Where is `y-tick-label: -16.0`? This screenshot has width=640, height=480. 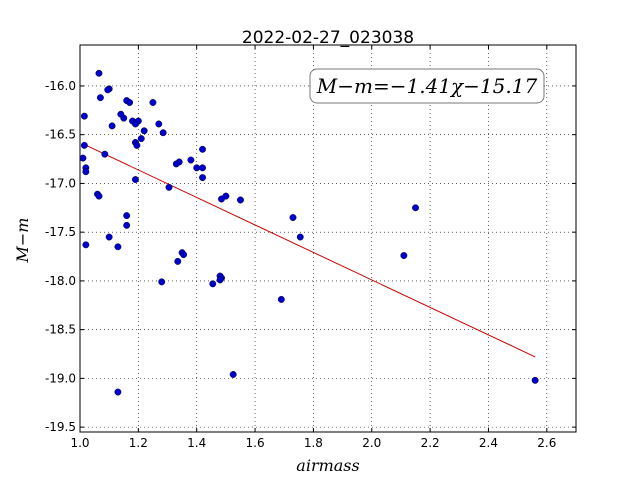 y-tick-label: -16.0 is located at coordinates (60, 86).